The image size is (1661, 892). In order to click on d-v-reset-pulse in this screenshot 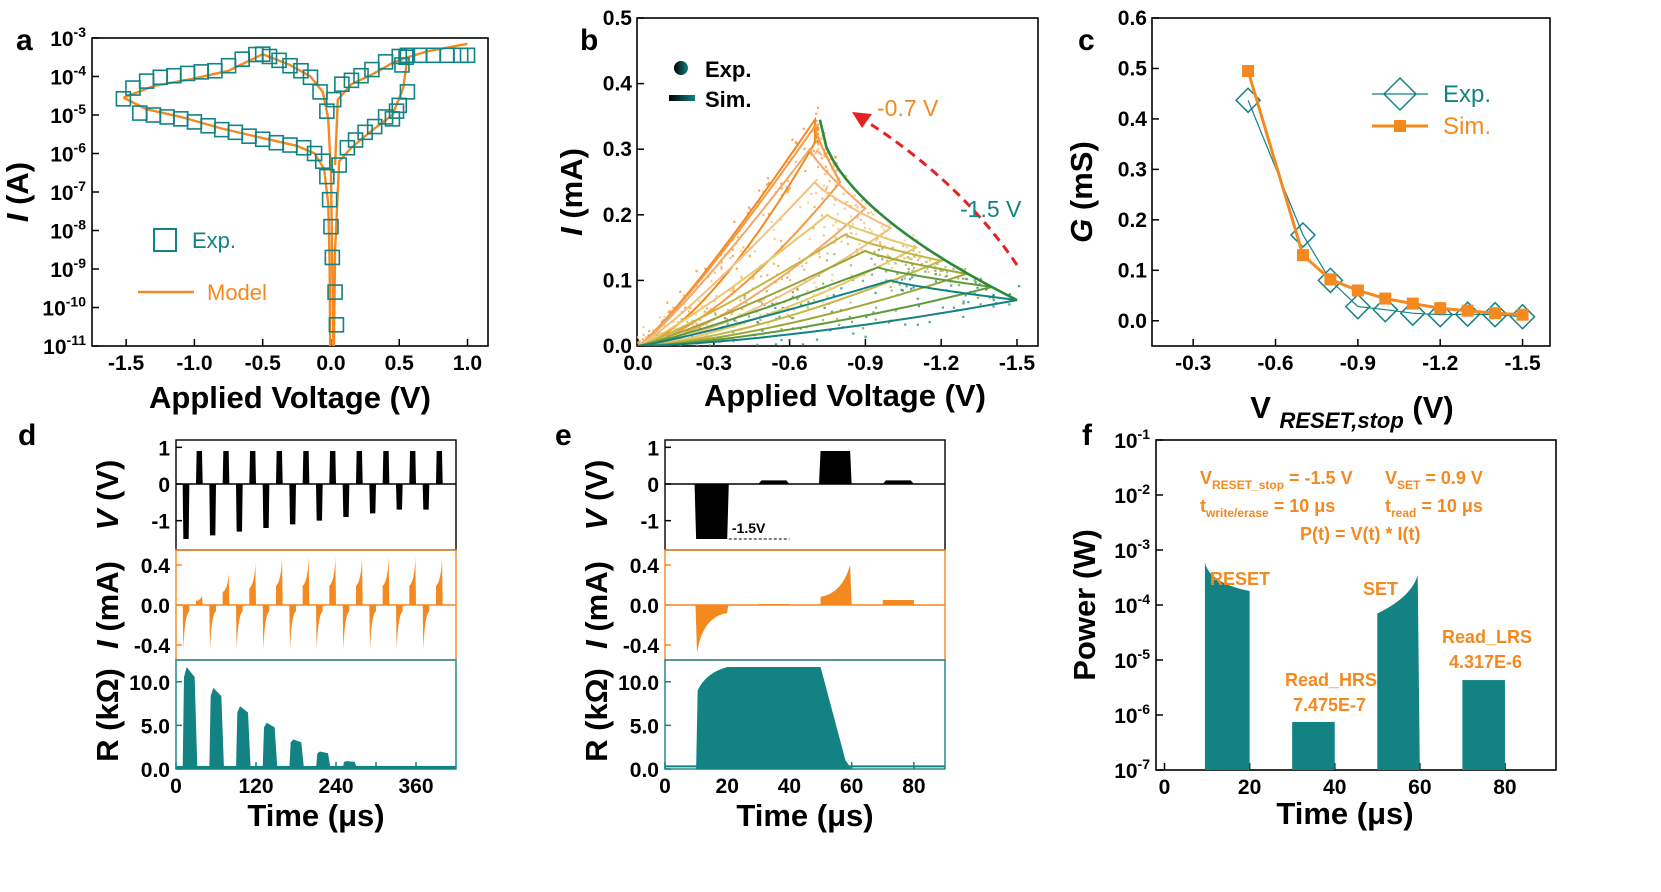, I will do `click(319, 502)`.